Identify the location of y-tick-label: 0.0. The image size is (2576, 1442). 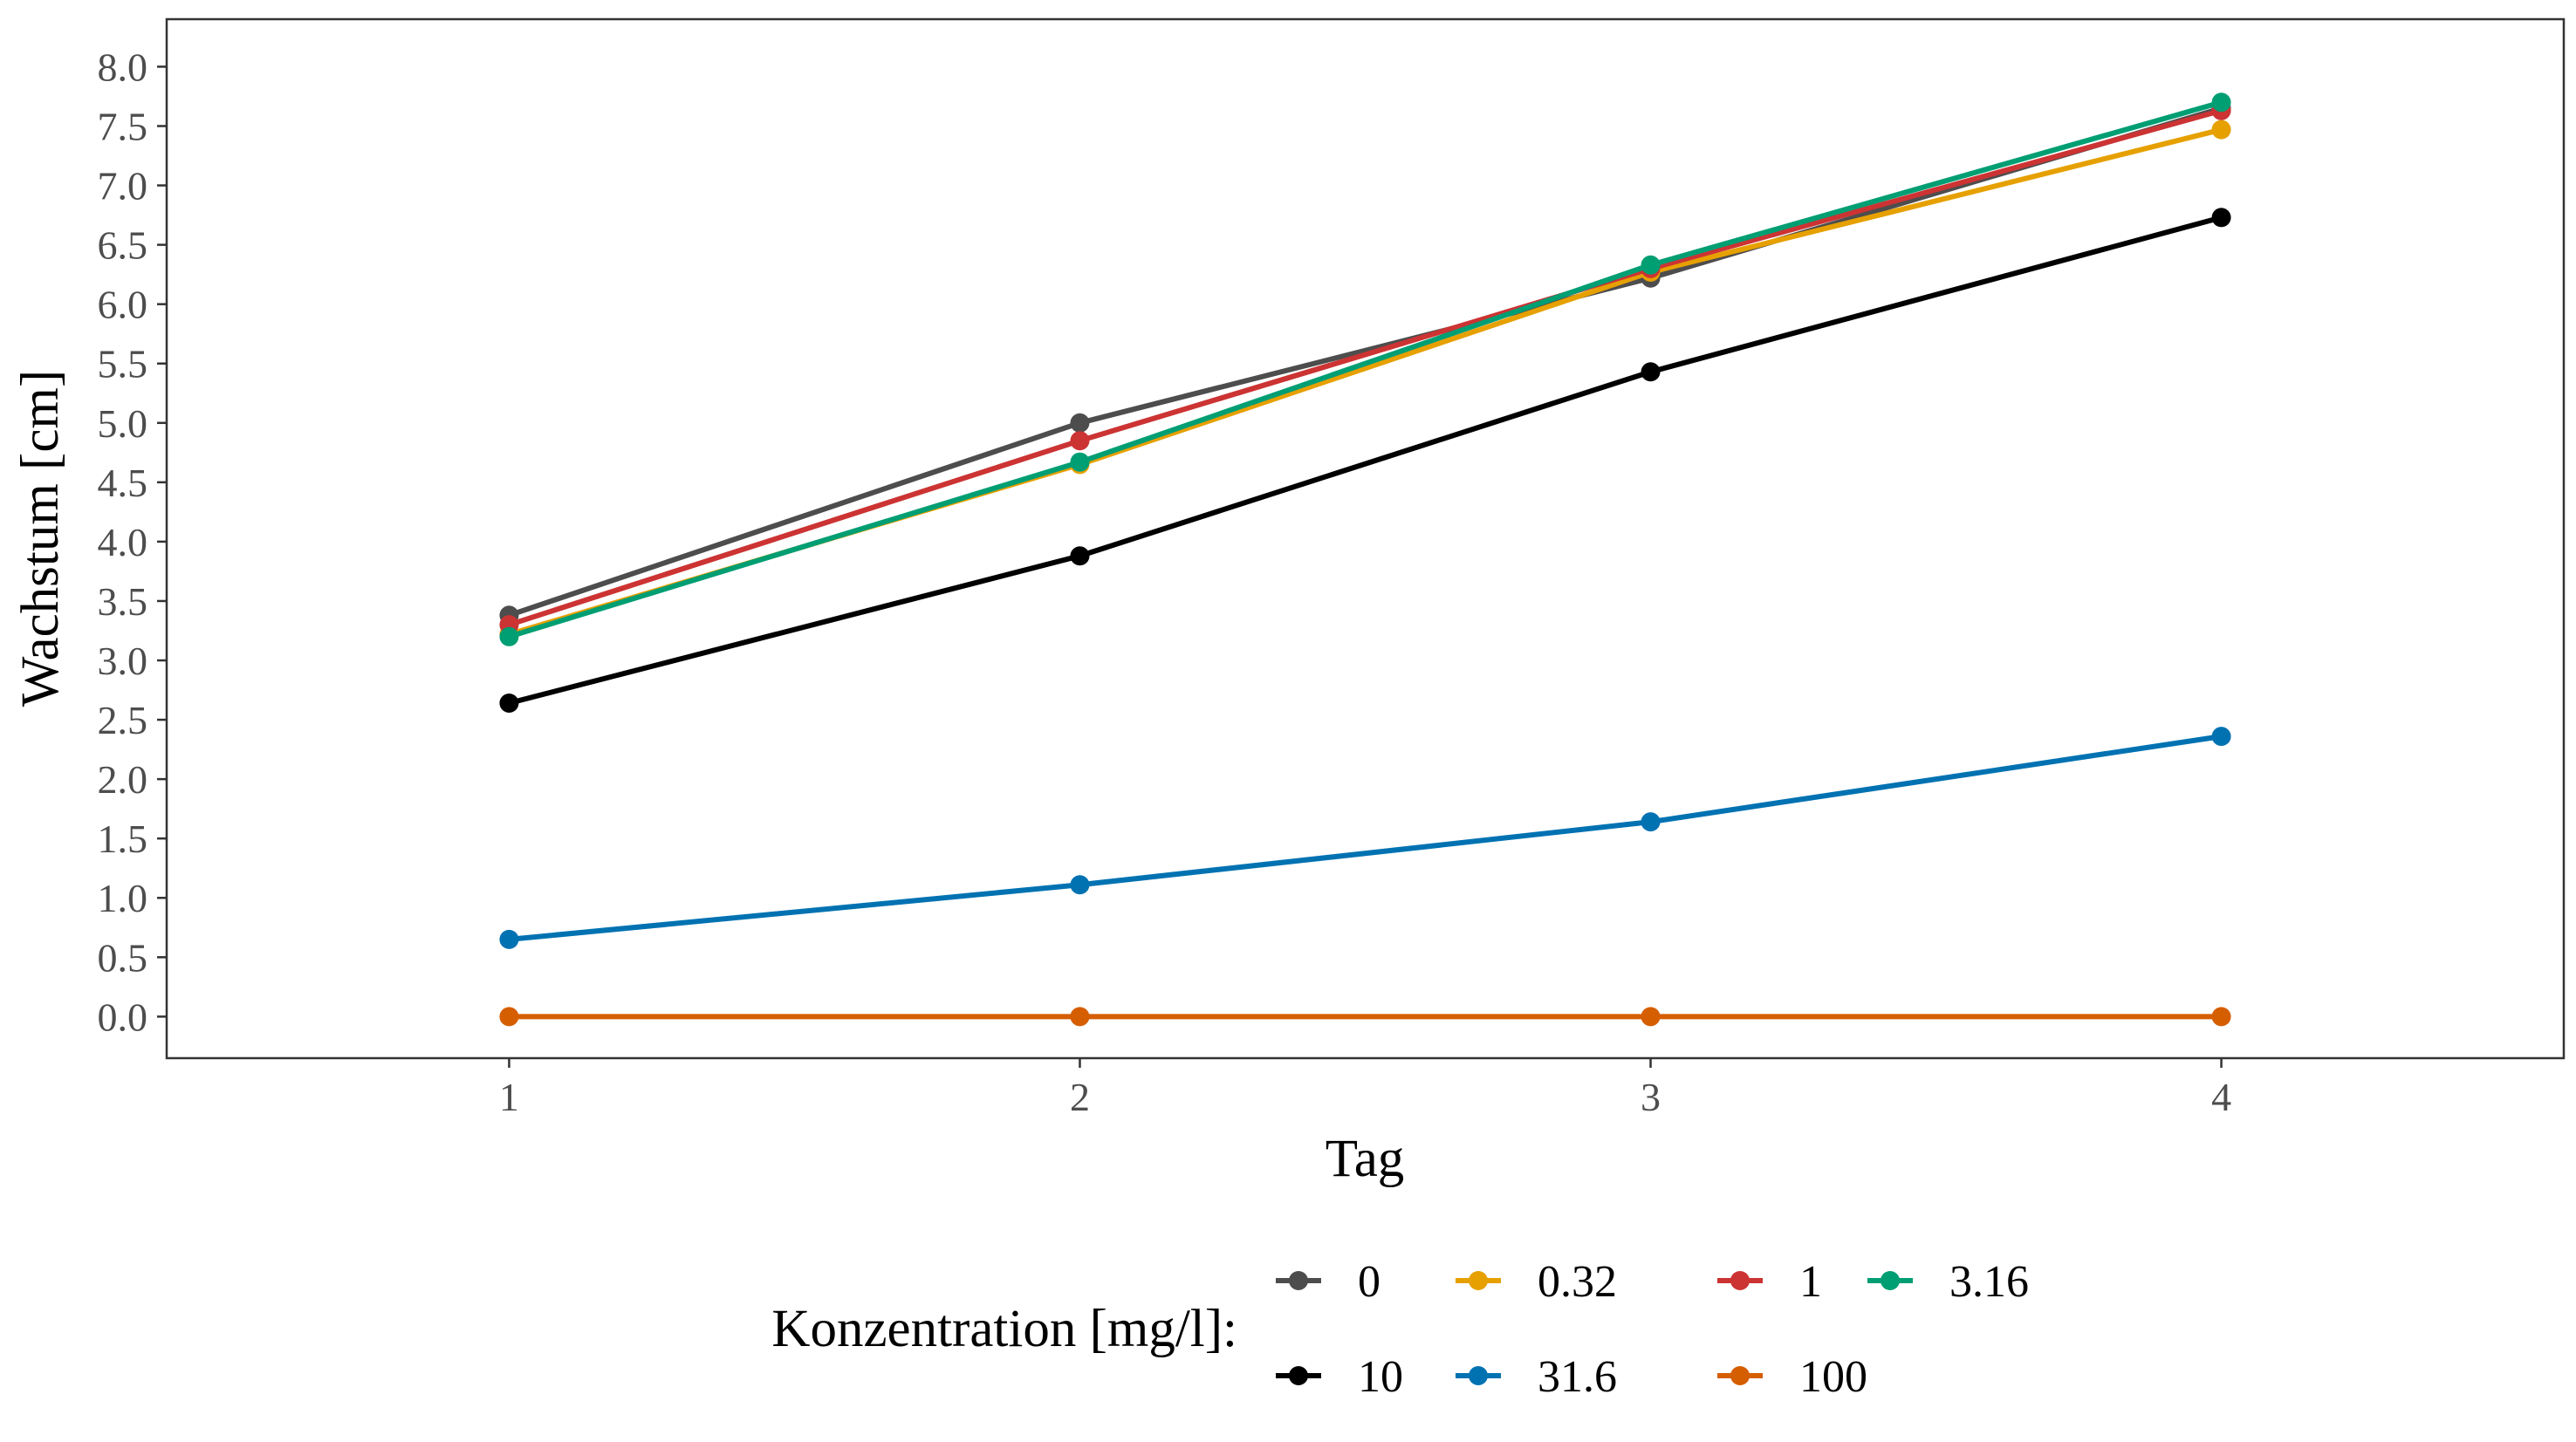
(123, 1016).